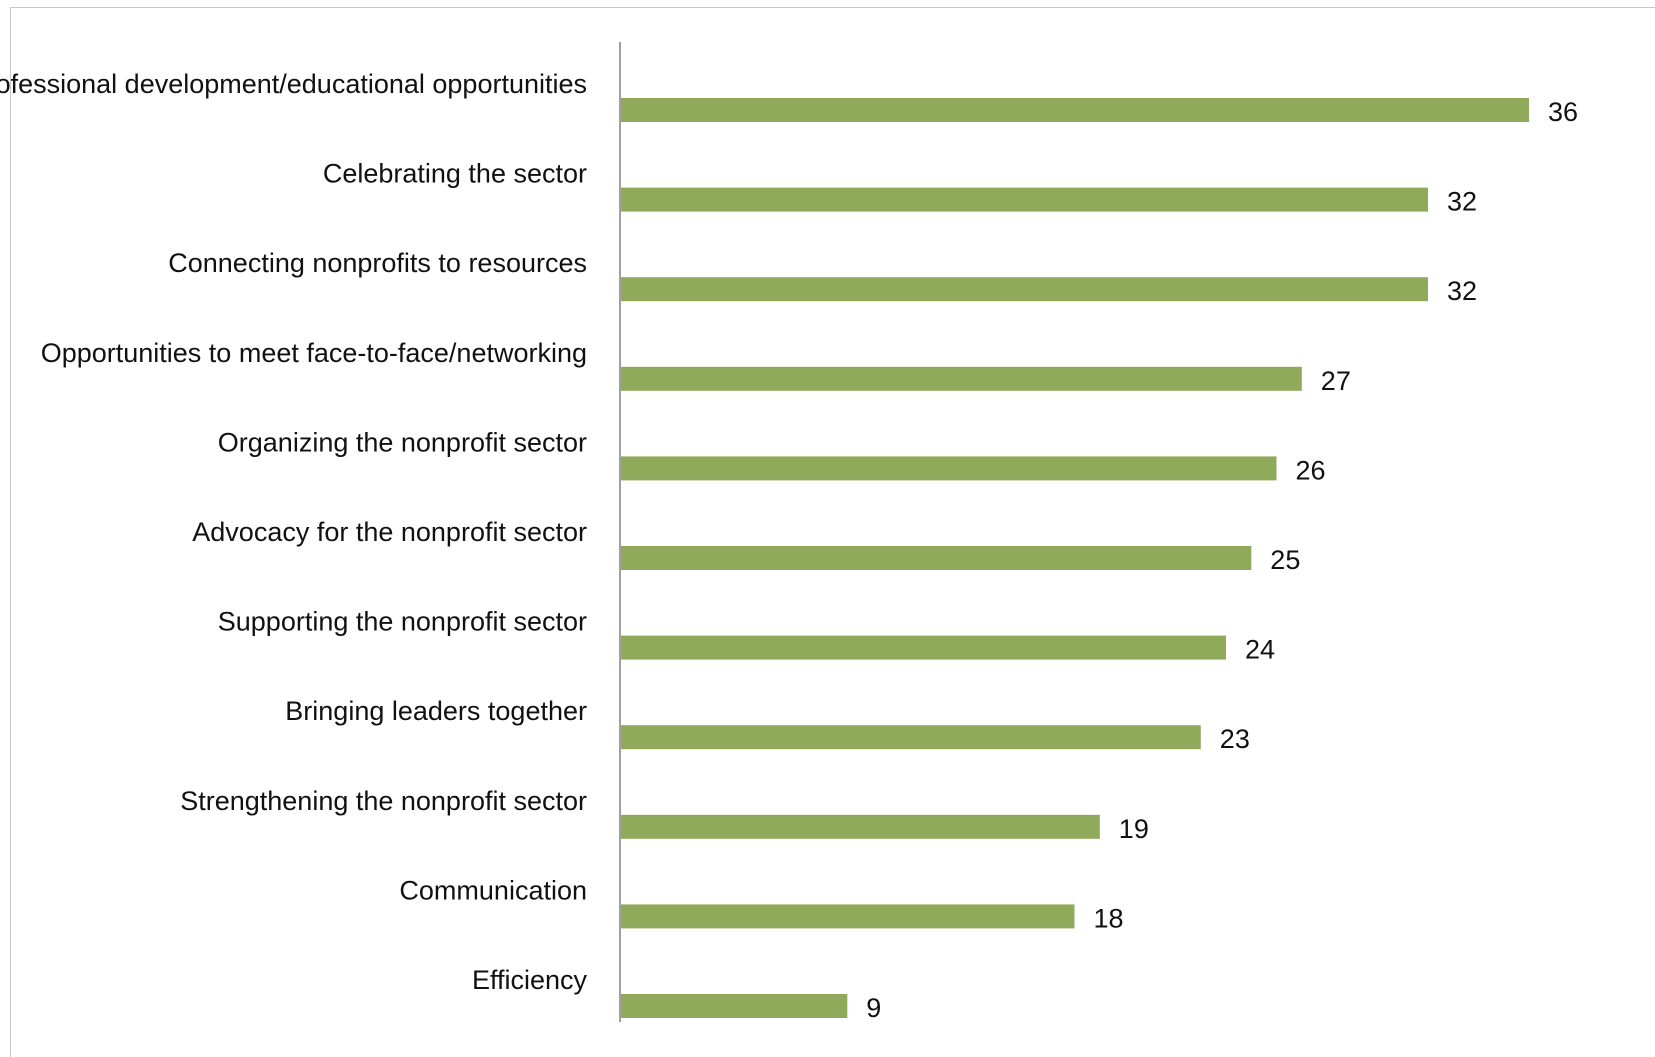 This screenshot has width=1655, height=1057. I want to click on category-label: Bringing leaders together, so click(436, 711).